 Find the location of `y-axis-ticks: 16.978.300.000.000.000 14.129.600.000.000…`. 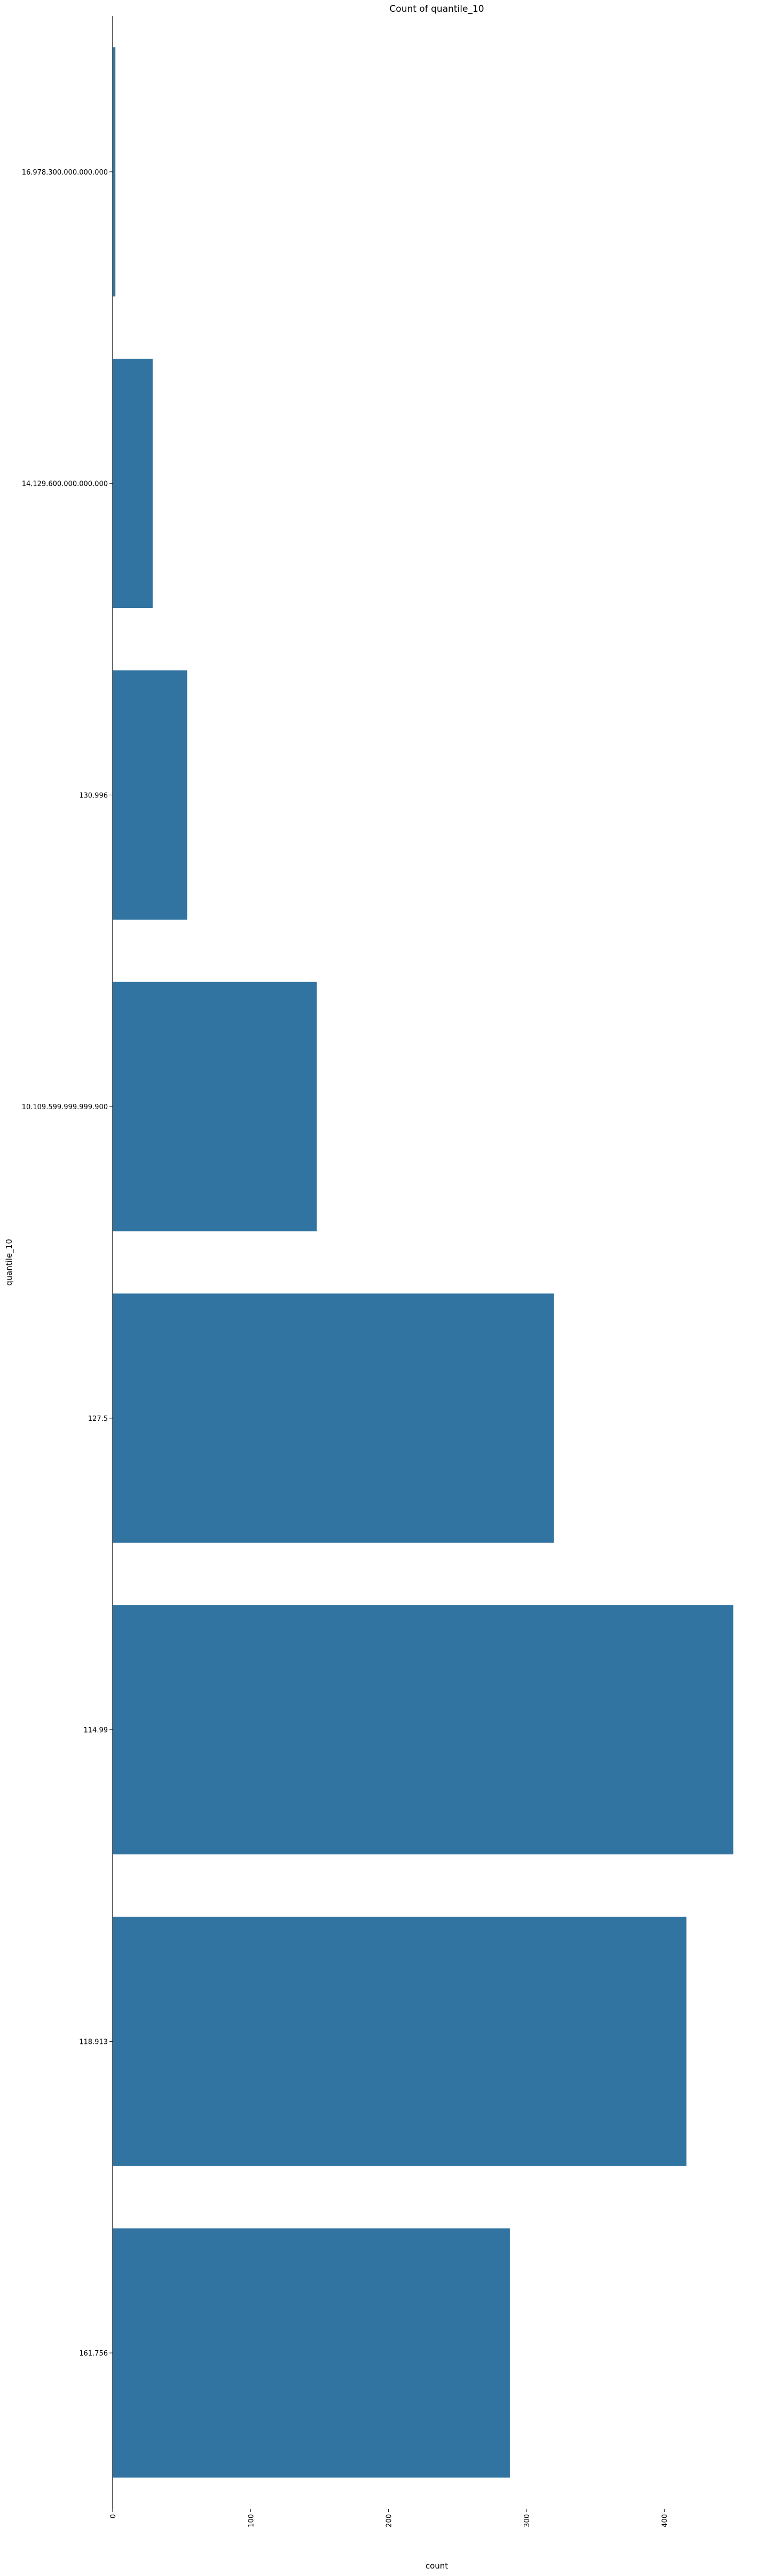

y-axis-ticks: 16.978.300.000.000.000 14.129.600.000.000… is located at coordinates (67, 1263).